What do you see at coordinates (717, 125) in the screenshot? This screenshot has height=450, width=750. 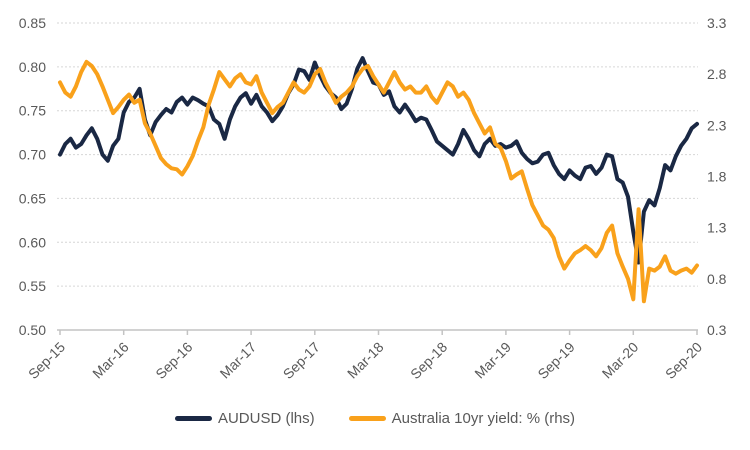 I see `y-axis-right-tick-label: 2.3` at bounding box center [717, 125].